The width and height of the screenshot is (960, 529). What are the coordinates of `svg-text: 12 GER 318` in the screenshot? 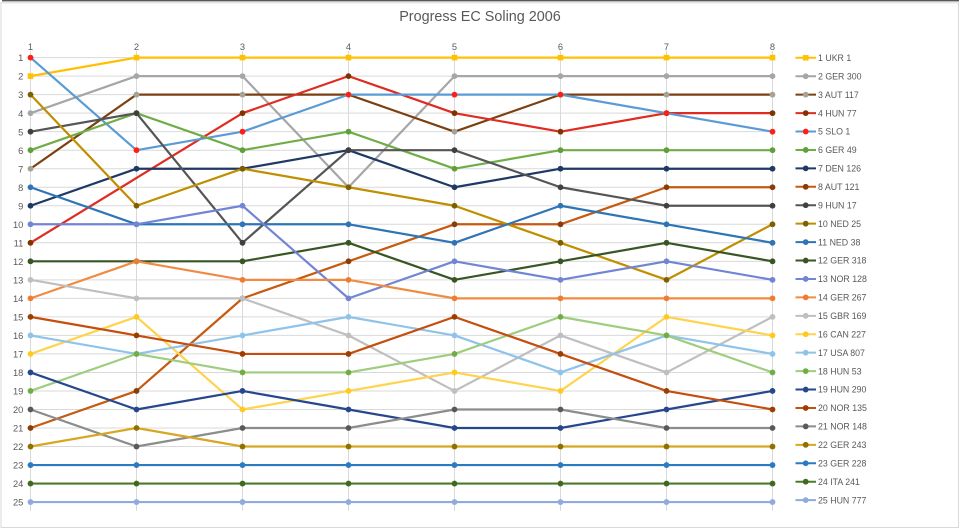 It's located at (842, 261).